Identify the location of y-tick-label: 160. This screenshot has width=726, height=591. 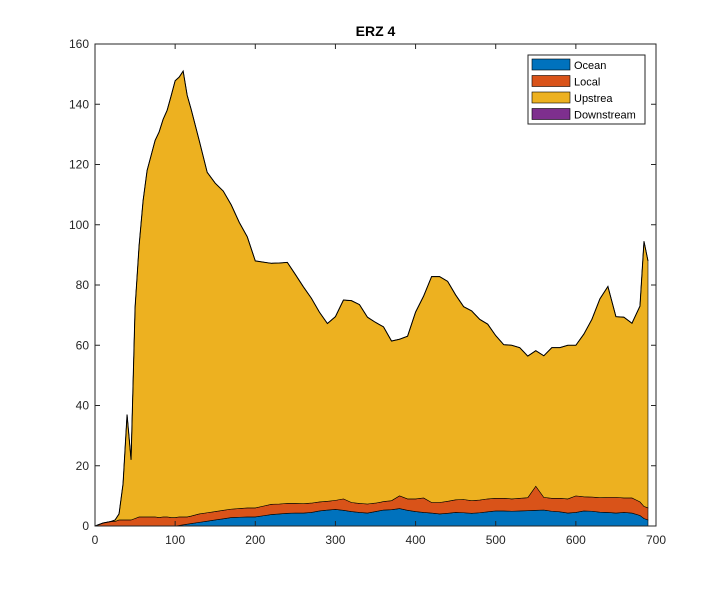
(79, 44).